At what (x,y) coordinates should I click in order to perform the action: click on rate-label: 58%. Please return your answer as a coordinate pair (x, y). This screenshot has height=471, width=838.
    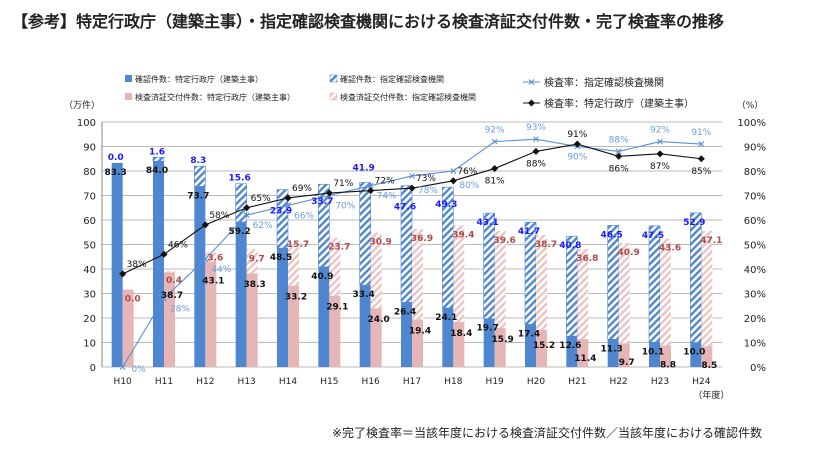
    Looking at the image, I should click on (219, 216).